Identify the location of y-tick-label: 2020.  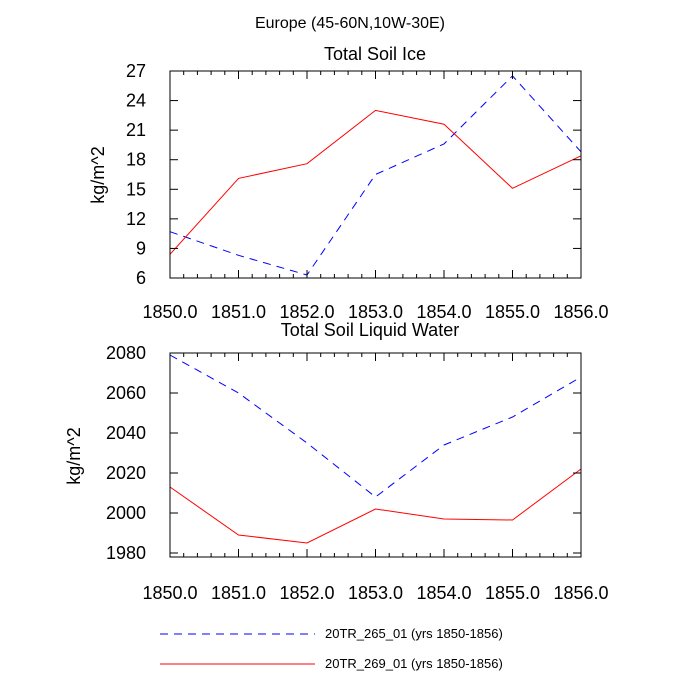
(126, 473).